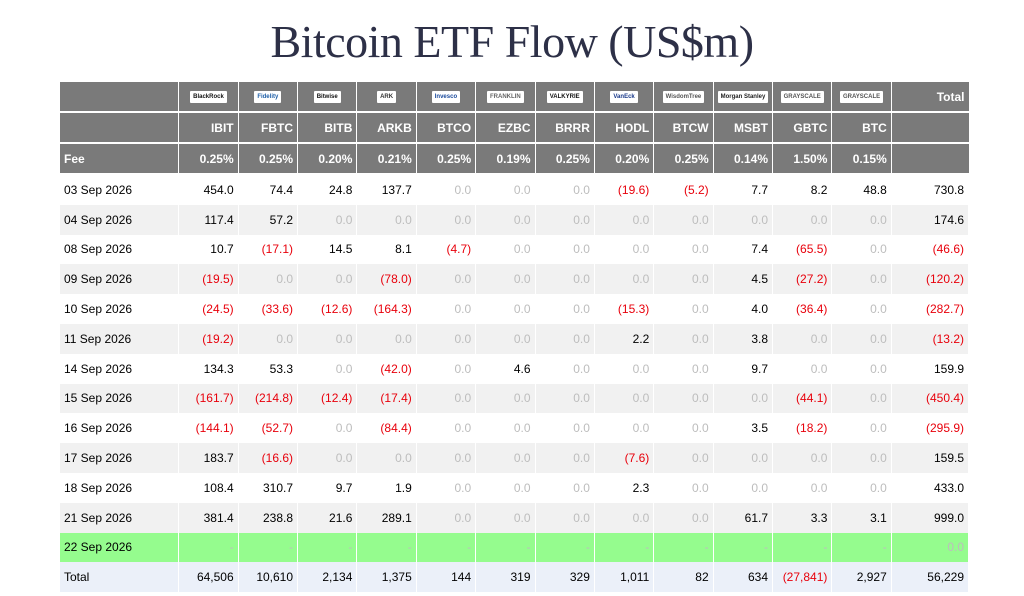  I want to click on page-title: Bitcoin ETF Flow (US$m), so click(512, 41).